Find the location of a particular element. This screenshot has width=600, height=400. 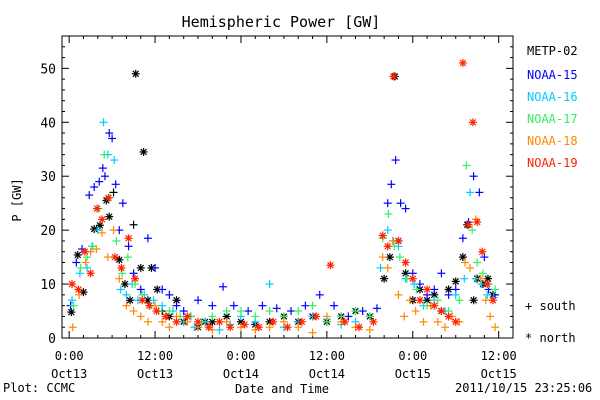

y-tick-label: 50 is located at coordinates (48, 69).